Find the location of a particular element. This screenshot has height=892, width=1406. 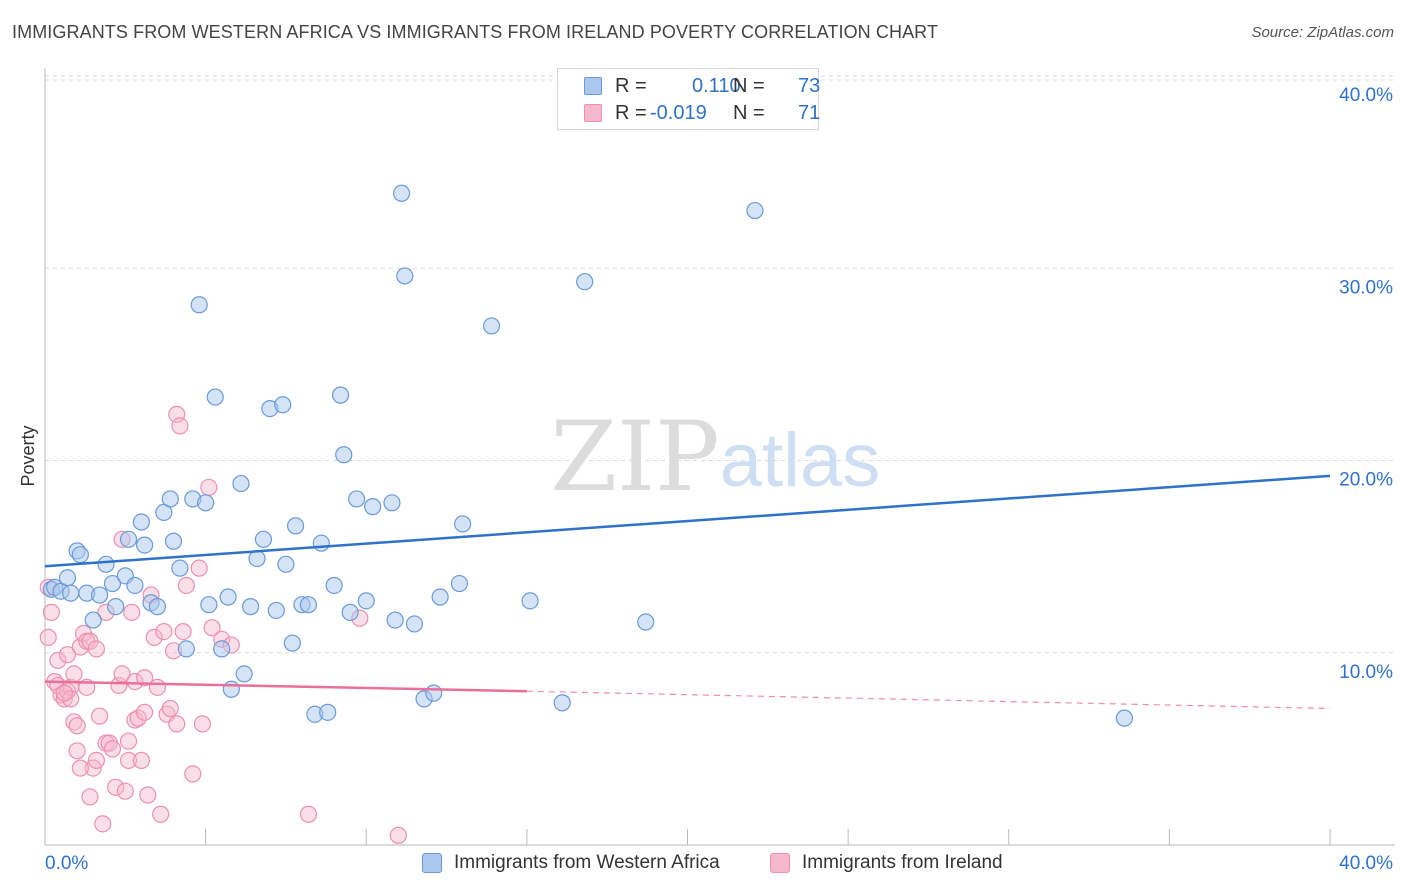

legend-label: Immigrants from Ireland is located at coordinates (902, 862).